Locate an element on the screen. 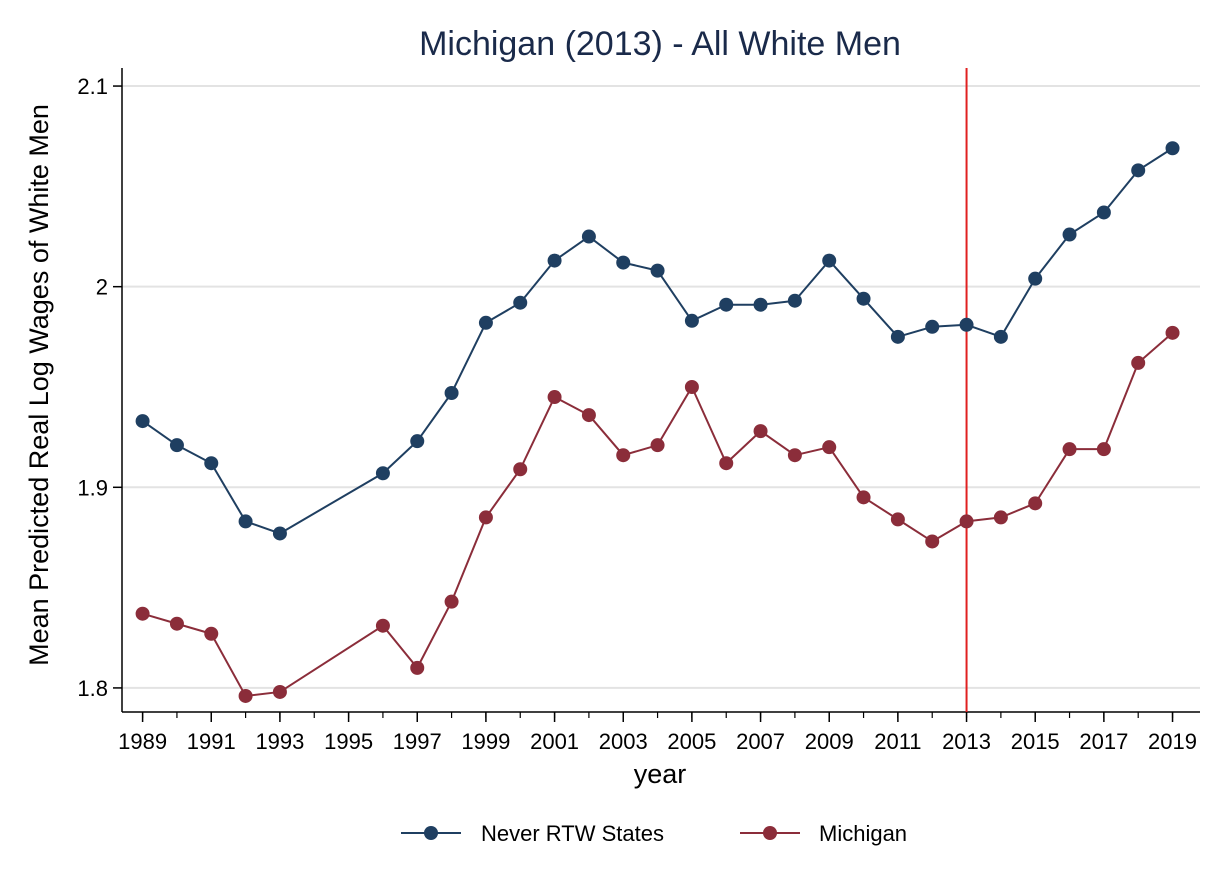 Image resolution: width=1221 pixels, height=893 pixels. x-axis-title: year is located at coordinates (660, 774).